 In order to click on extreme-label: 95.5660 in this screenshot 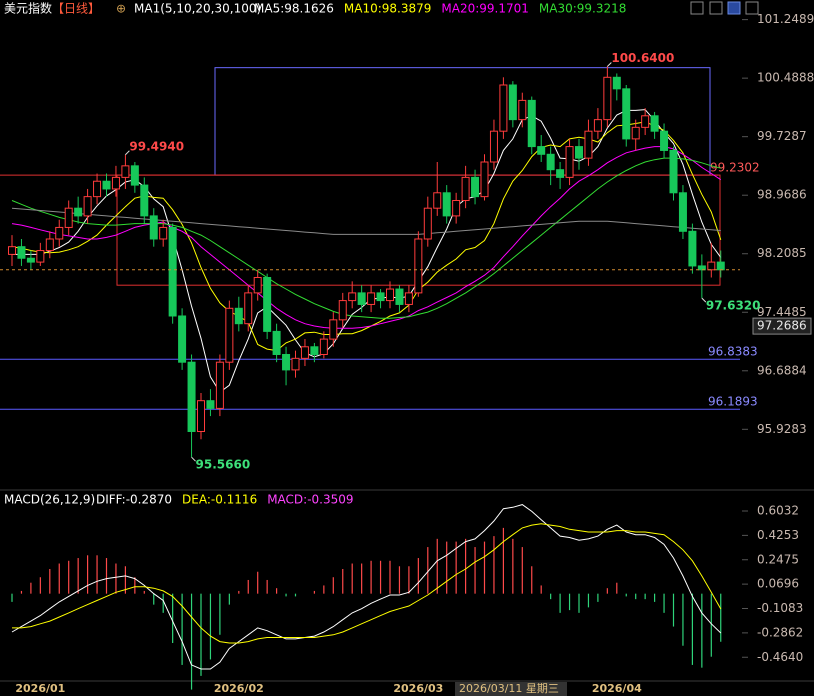, I will do `click(223, 465)`.